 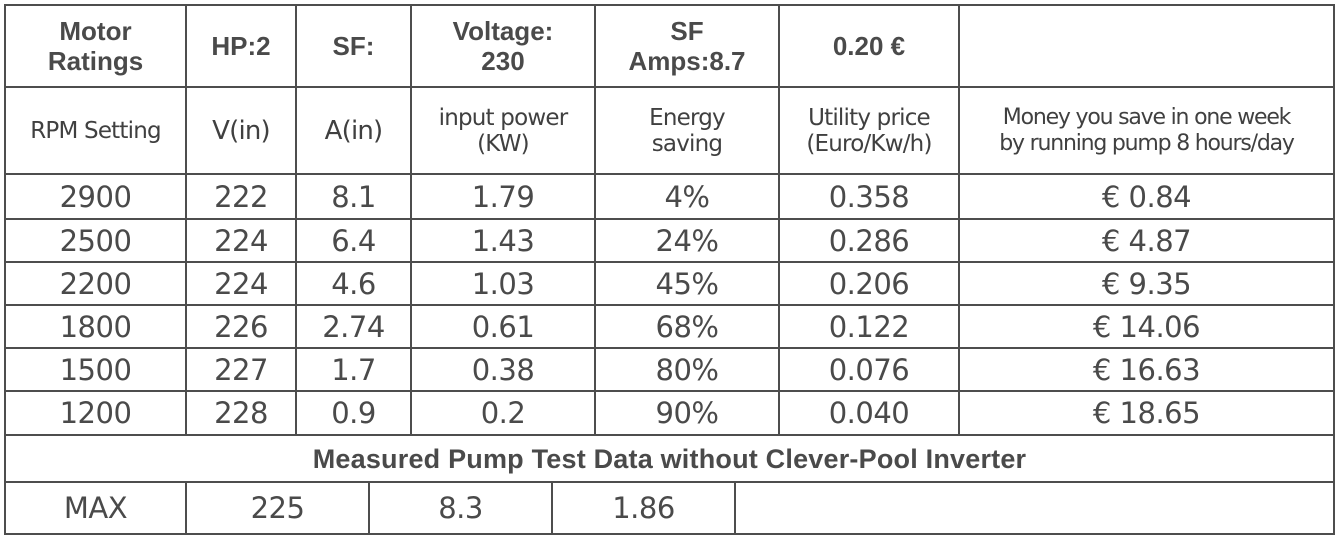 I want to click on cell-input-power: 1.79, so click(x=503, y=196).